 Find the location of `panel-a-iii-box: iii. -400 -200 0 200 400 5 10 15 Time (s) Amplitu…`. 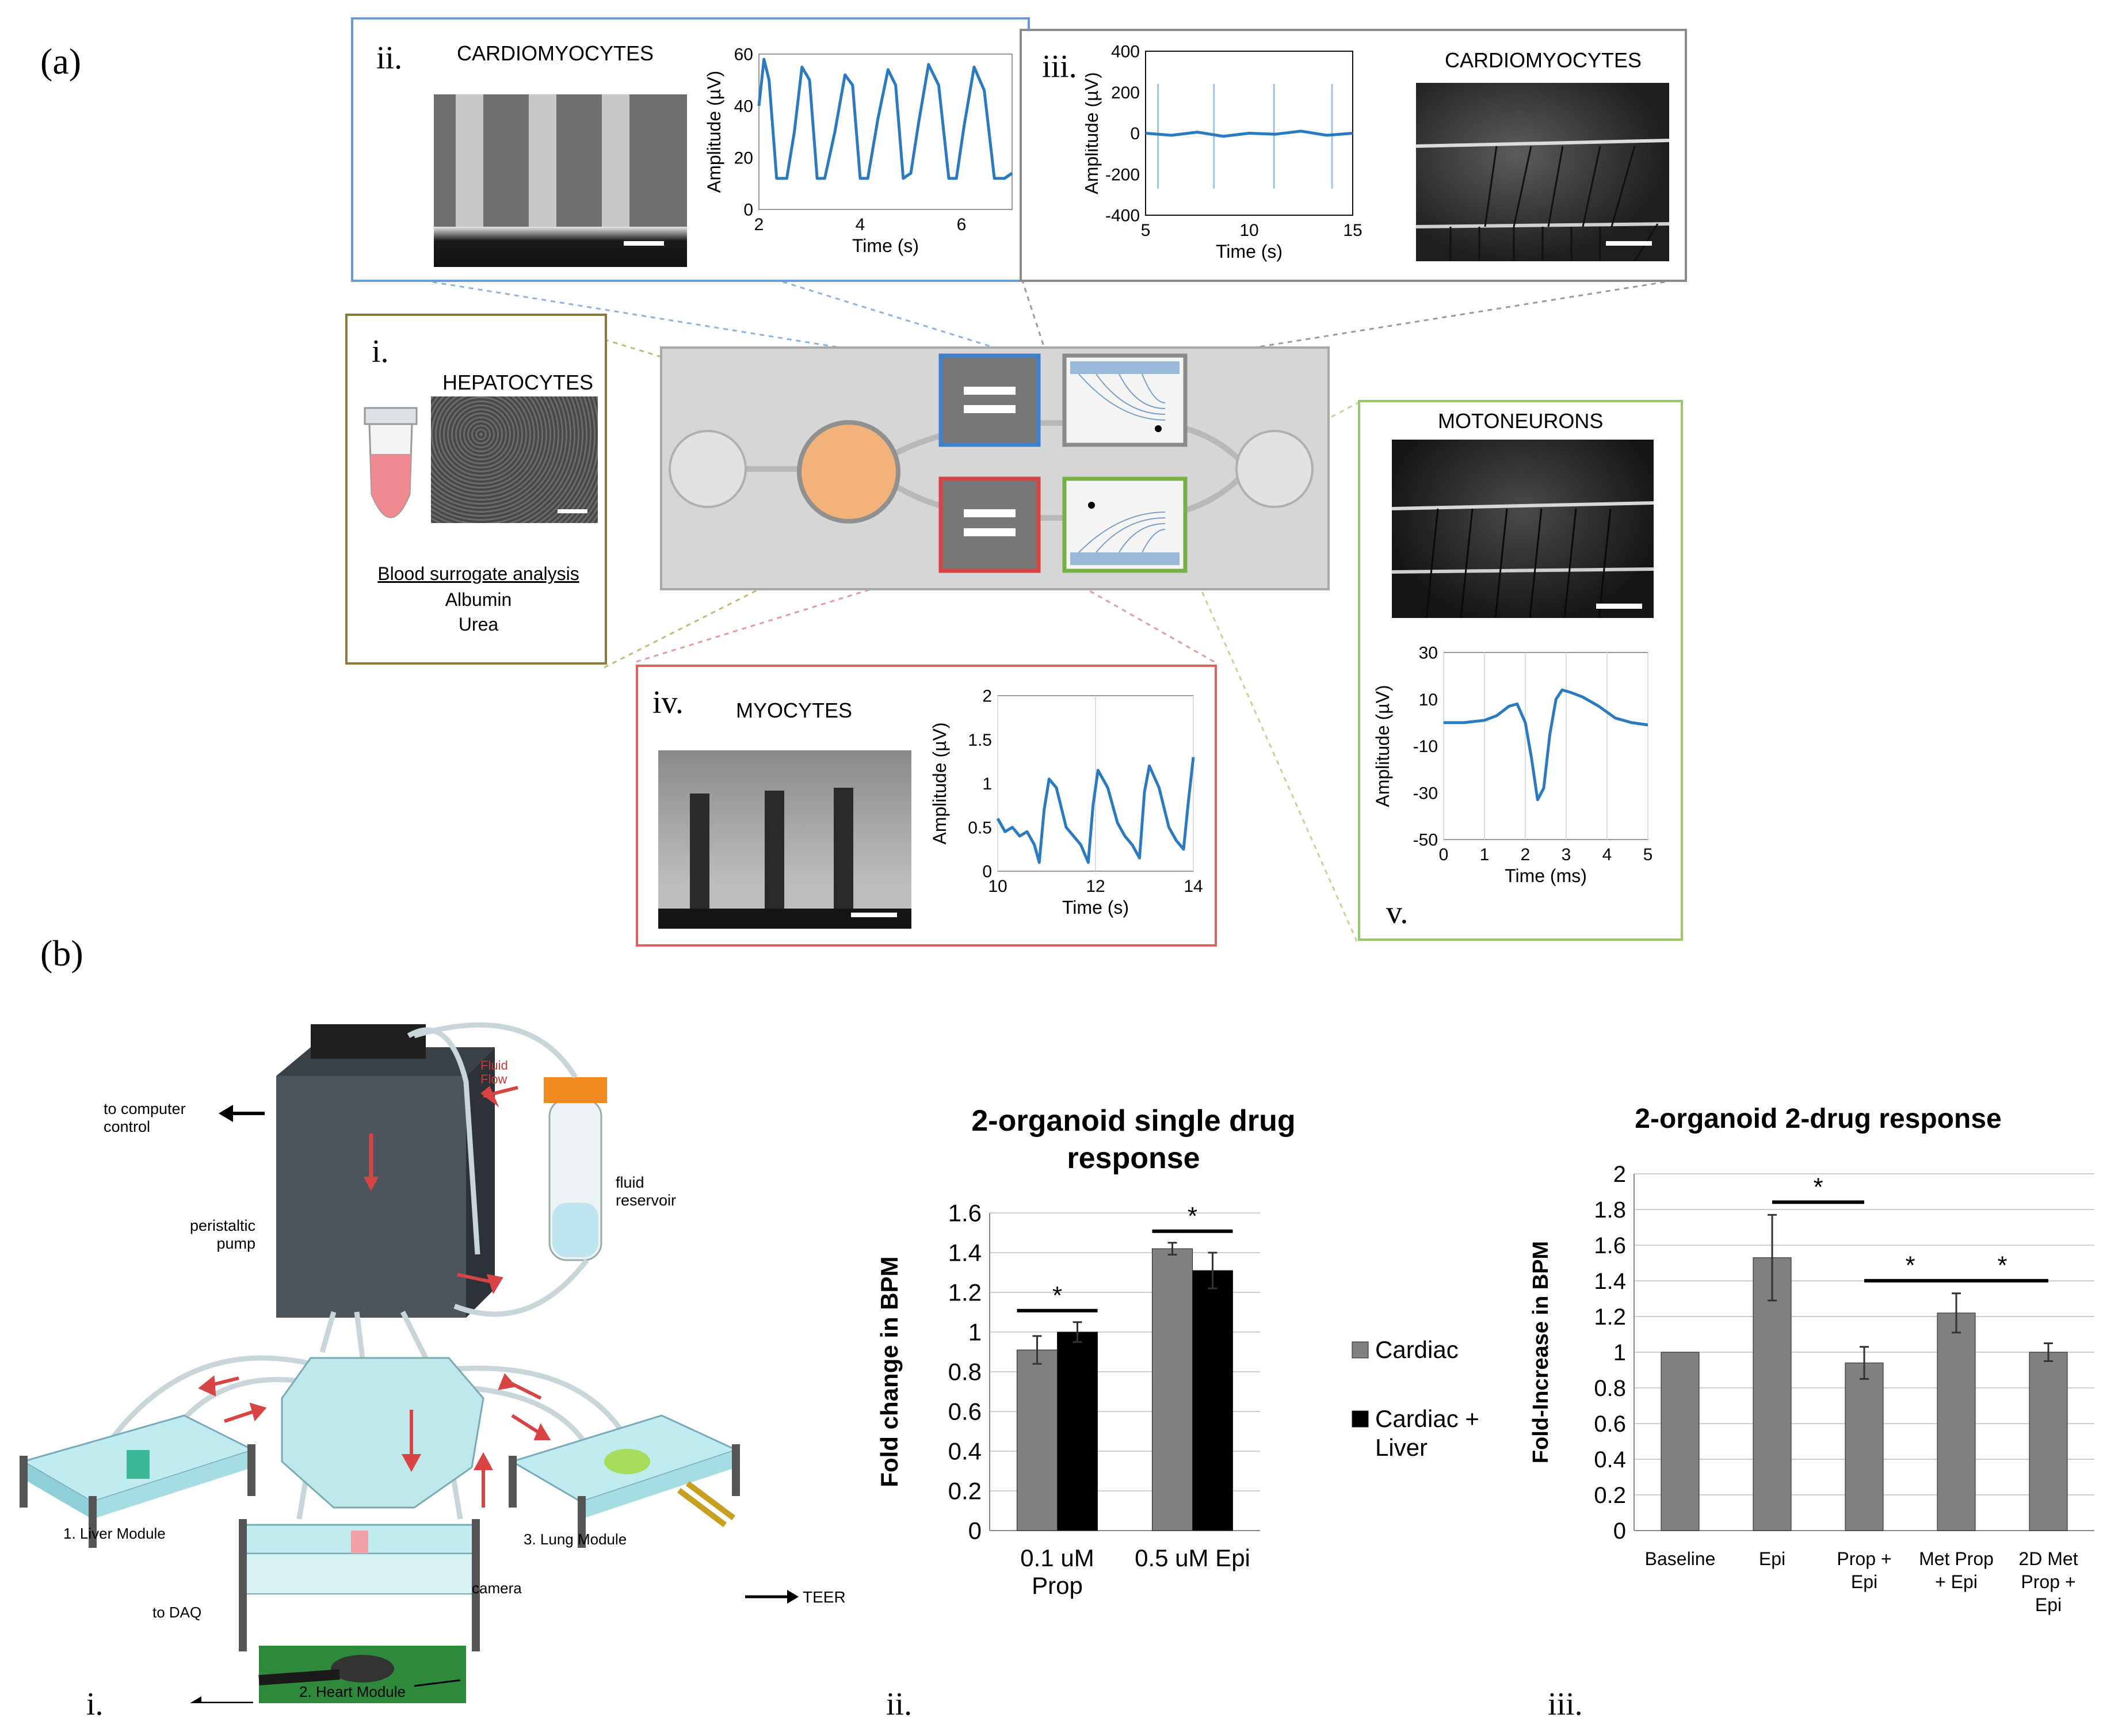

panel-a-iii-box: iii. -400 -200 0 200 400 5 10 15 Time (s) Amplitu… is located at coordinates (1353, 155).